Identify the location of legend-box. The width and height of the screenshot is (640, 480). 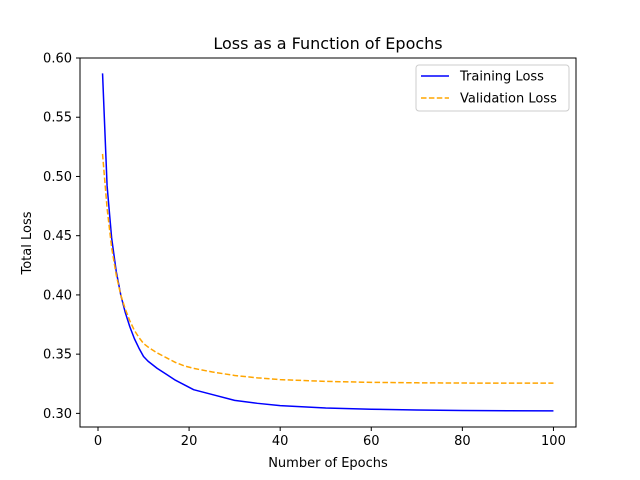
(492, 88).